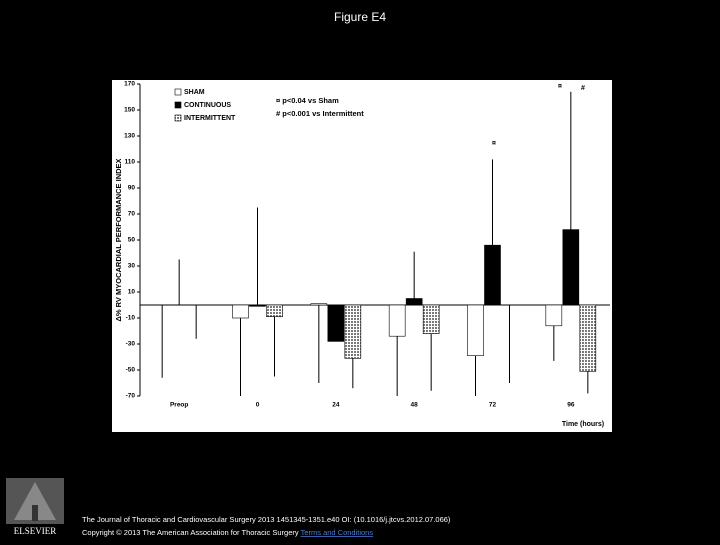  Describe the element at coordinates (415, 405) in the screenshot. I see `x-tick-label: 48` at that location.